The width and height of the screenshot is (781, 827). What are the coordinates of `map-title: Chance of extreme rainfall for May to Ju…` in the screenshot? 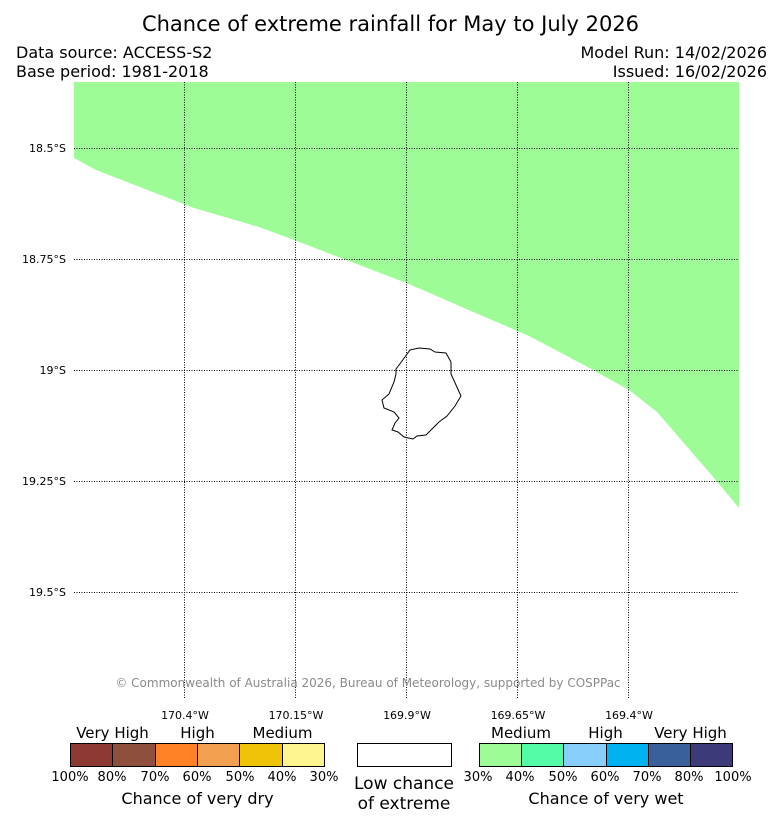 It's located at (390, 24).